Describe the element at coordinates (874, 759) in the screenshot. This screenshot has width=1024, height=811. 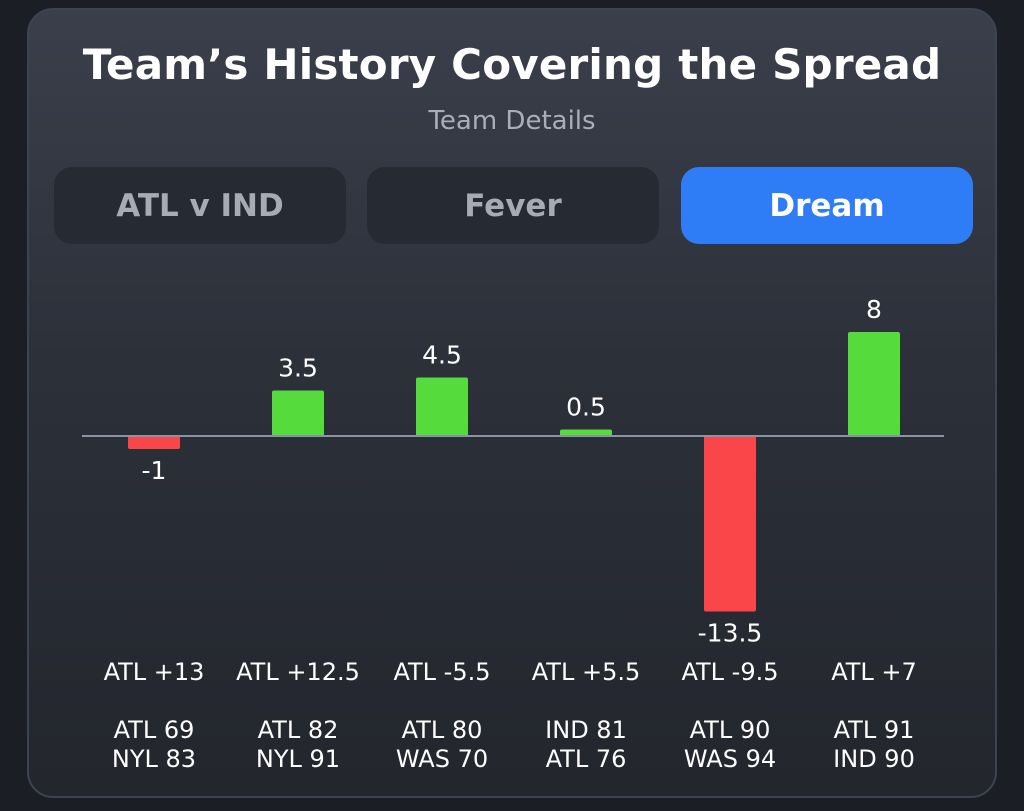
I see `score-line-5-1: IND 90` at that location.